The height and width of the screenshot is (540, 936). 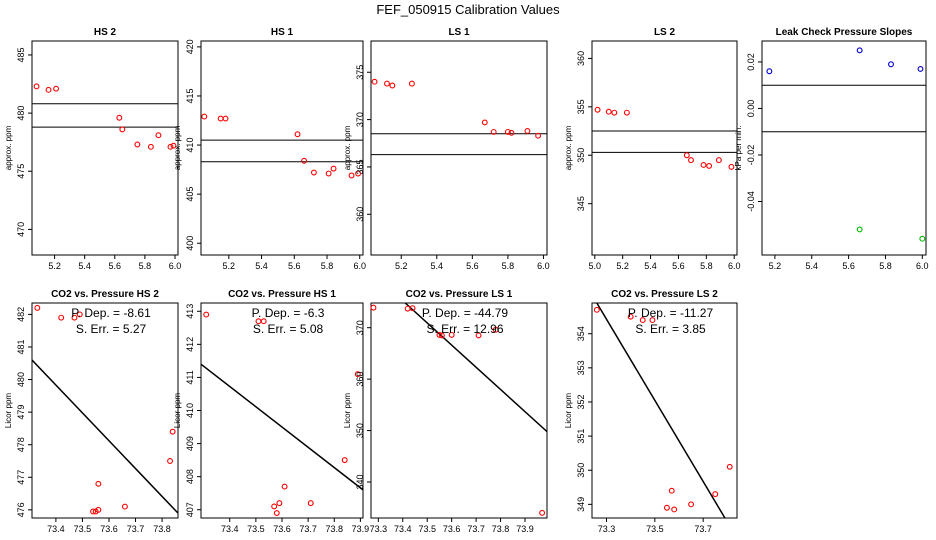 What do you see at coordinates (136, 529) in the screenshot?
I see `cph2-xtick-label: 73.7` at bounding box center [136, 529].